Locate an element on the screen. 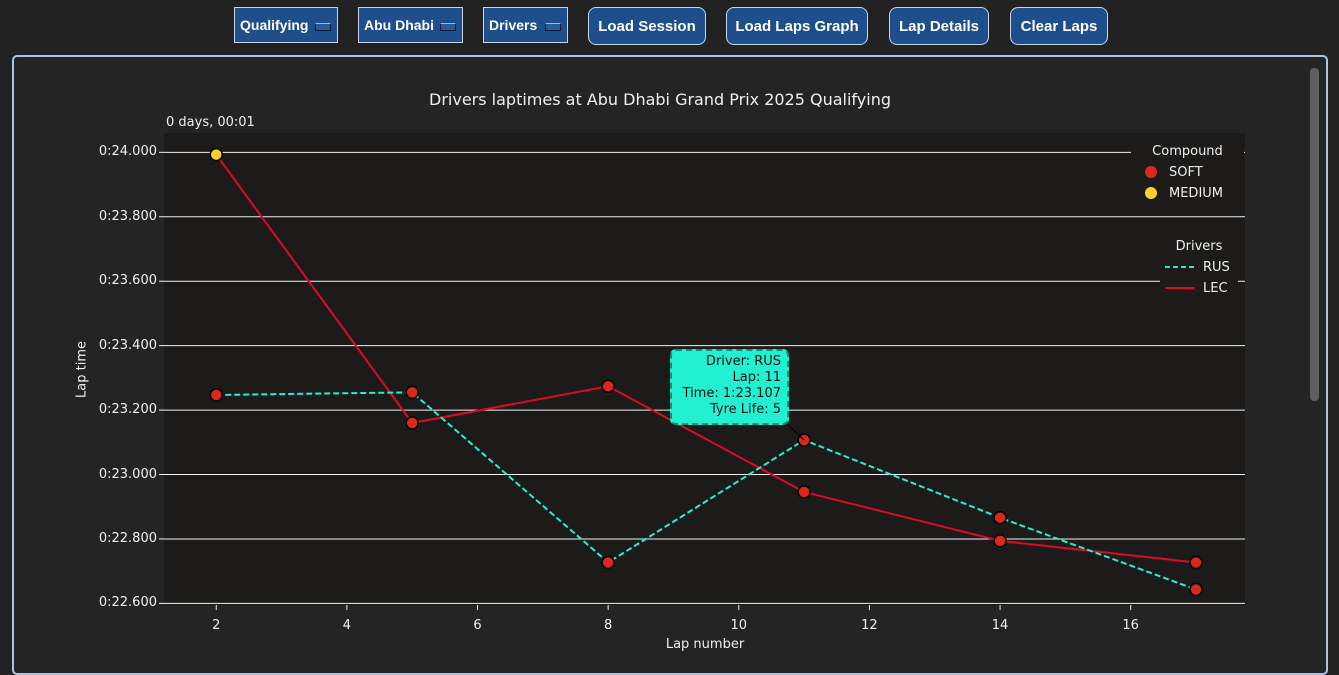  y-tick-label: 0:23.600 is located at coordinates (127, 281).